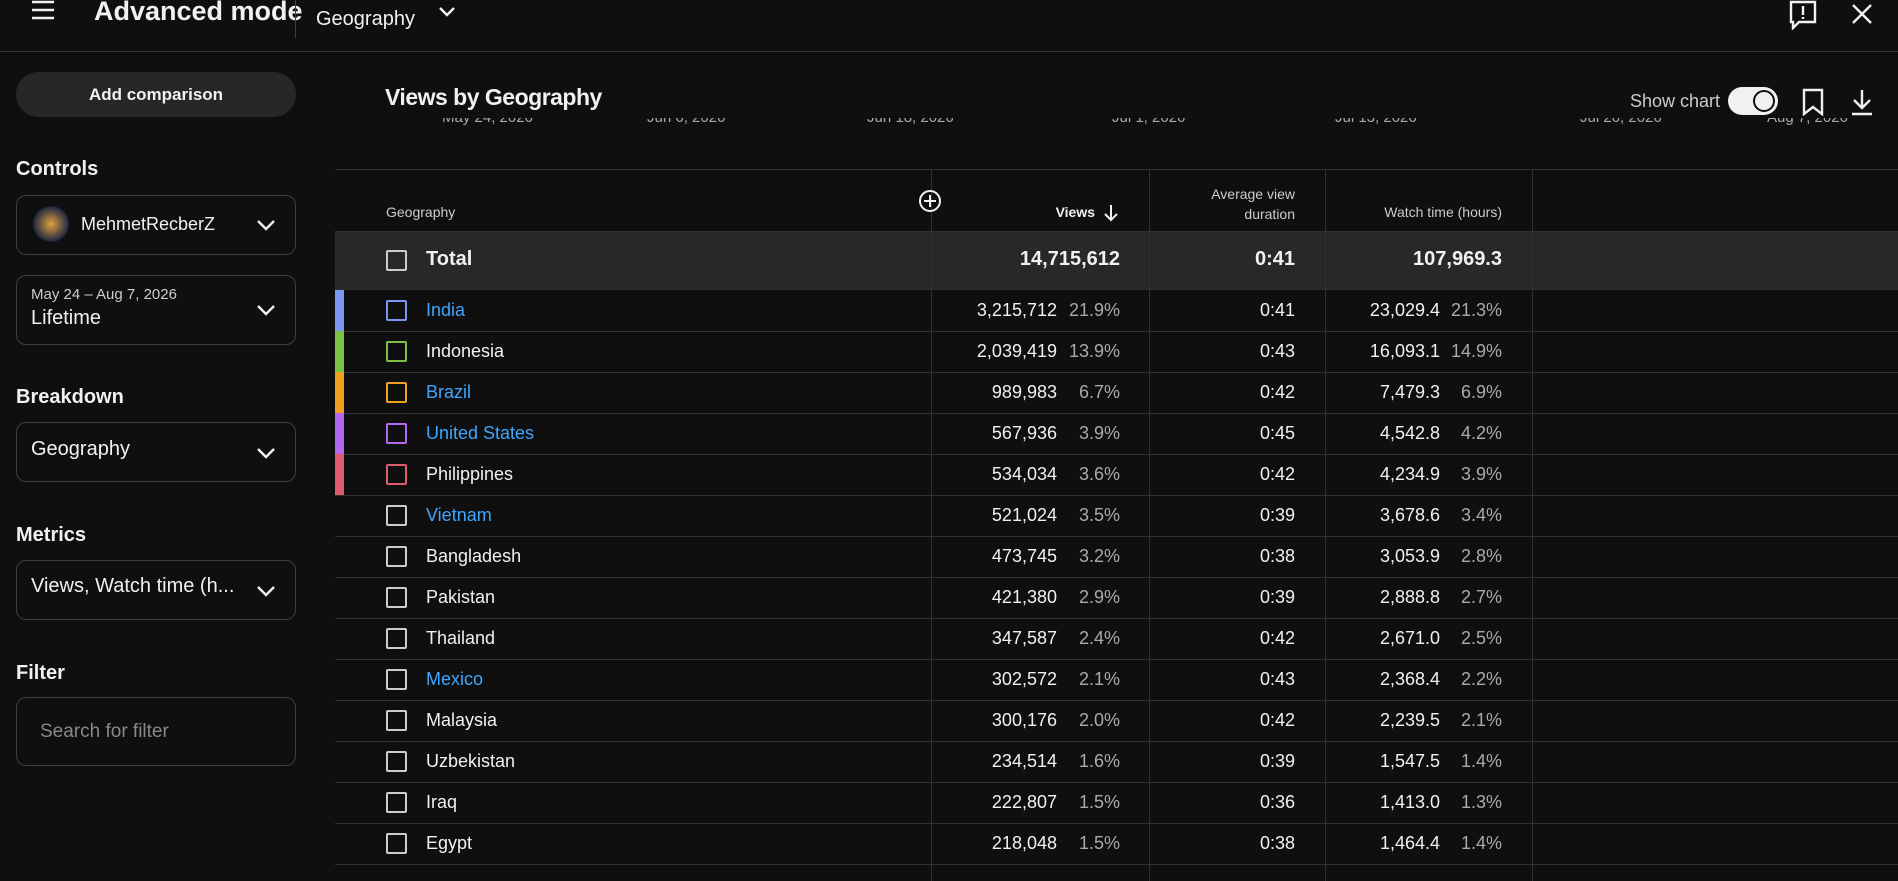 The height and width of the screenshot is (881, 1898). What do you see at coordinates (1253, 204) in the screenshot?
I see `column-header: Average view duration` at bounding box center [1253, 204].